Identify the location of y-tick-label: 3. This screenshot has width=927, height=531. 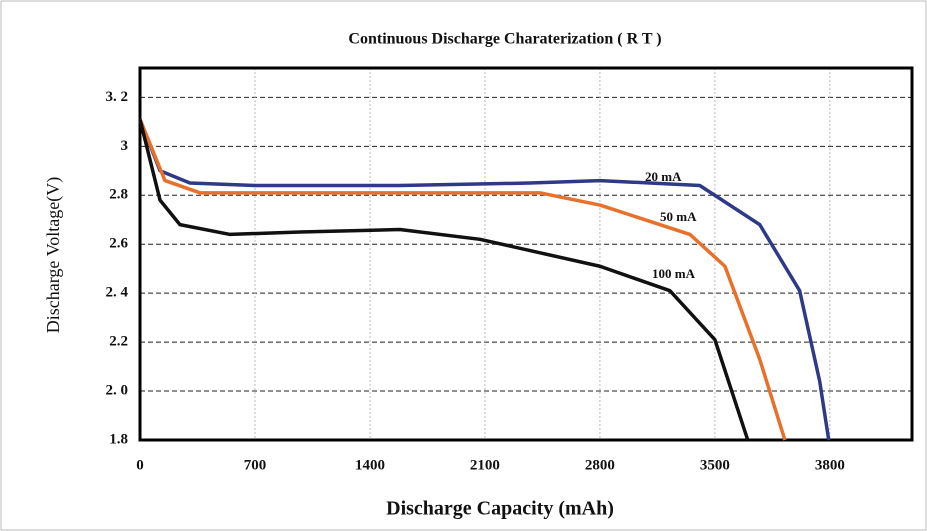
(125, 146).